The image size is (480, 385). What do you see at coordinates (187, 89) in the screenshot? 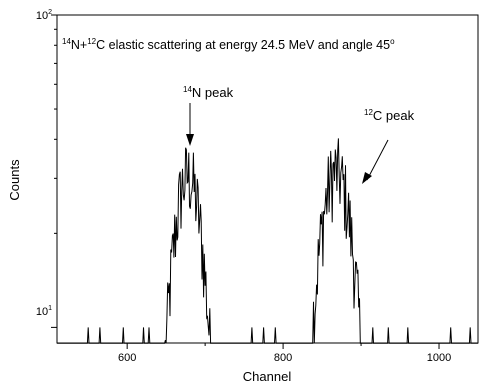
I see `annotation-n-sup: 14` at bounding box center [187, 89].